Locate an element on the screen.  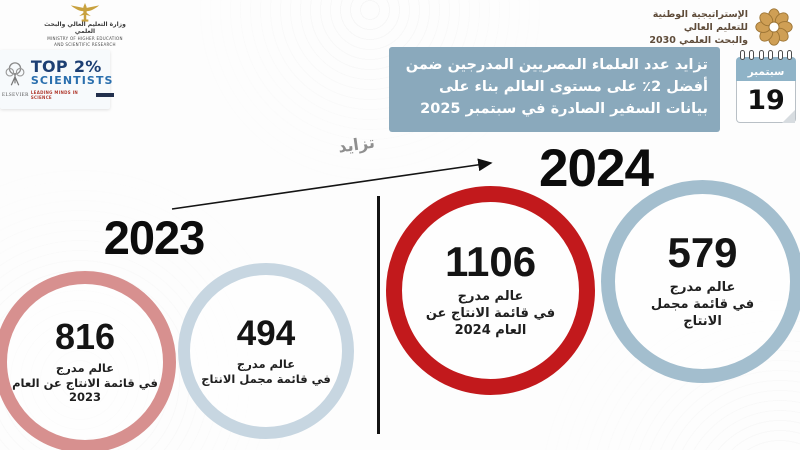
trend-arrow-label: تزايد is located at coordinates (356, 144).